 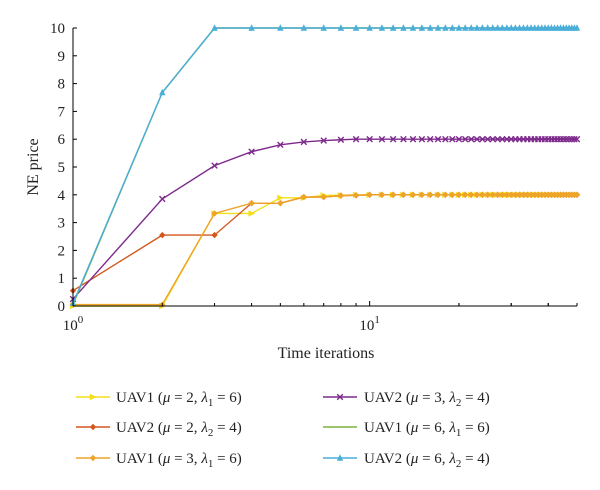 What do you see at coordinates (369, 324) in the screenshot?
I see `x-tick-label: 10¹` at bounding box center [369, 324].